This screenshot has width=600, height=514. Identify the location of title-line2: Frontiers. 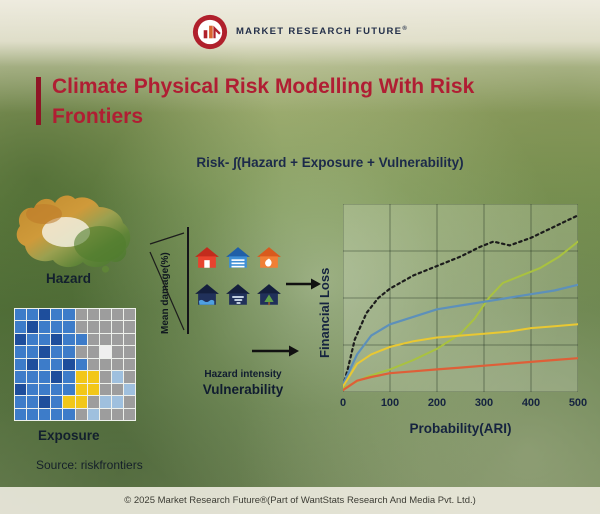
(98, 116).